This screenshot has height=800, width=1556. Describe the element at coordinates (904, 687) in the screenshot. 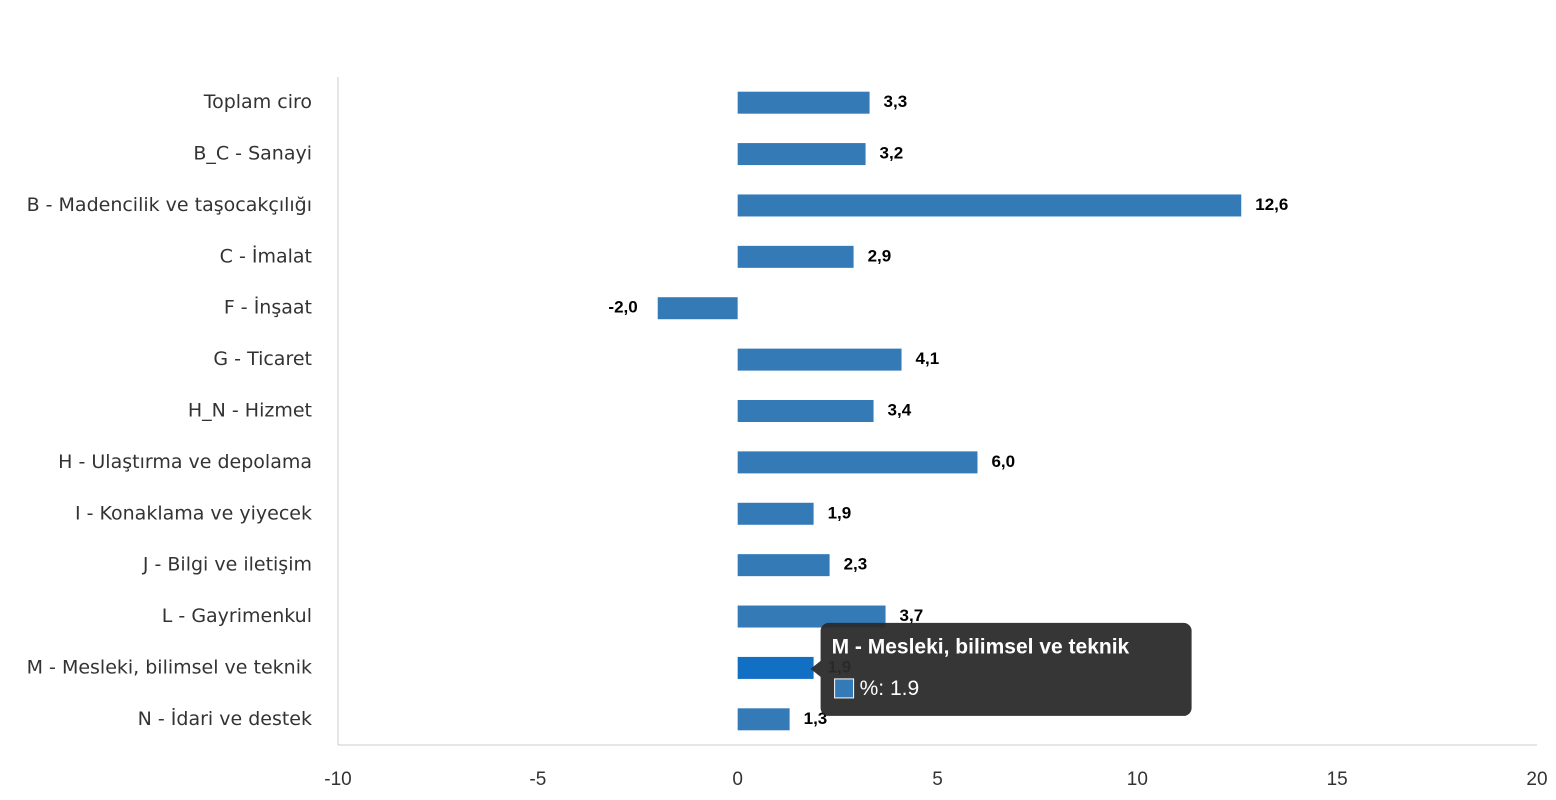

I see `tooltip-number: 1.9` at that location.